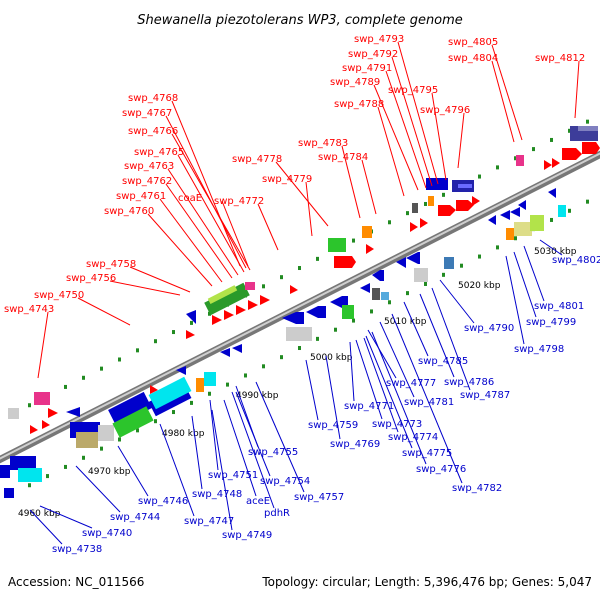 The image size is (600, 600). What do you see at coordinates (405, 322) in the screenshot?
I see `scale-label: 5010 kbp` at bounding box center [405, 322].